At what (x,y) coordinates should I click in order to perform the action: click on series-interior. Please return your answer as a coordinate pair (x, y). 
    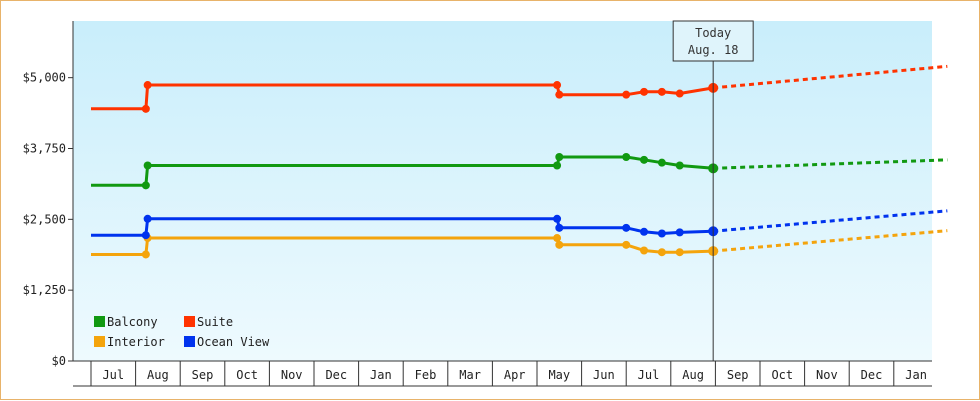
    Looking at the image, I should click on (519, 244).